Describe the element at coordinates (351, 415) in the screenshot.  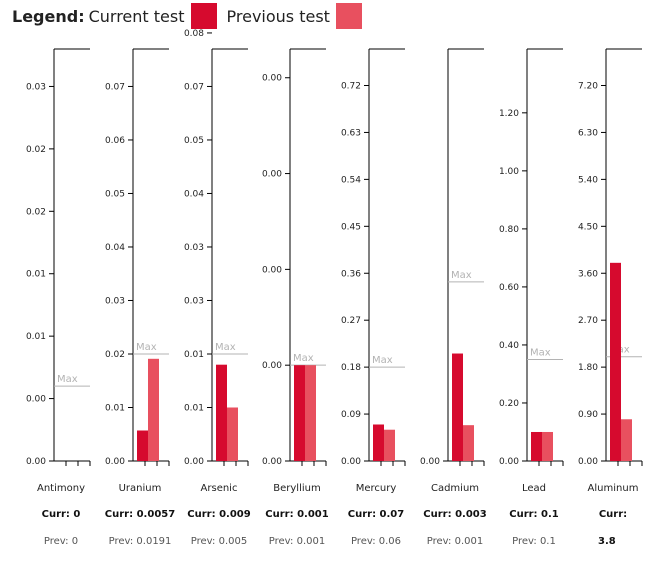
I see `y-tick-label: 0.09` at that location.